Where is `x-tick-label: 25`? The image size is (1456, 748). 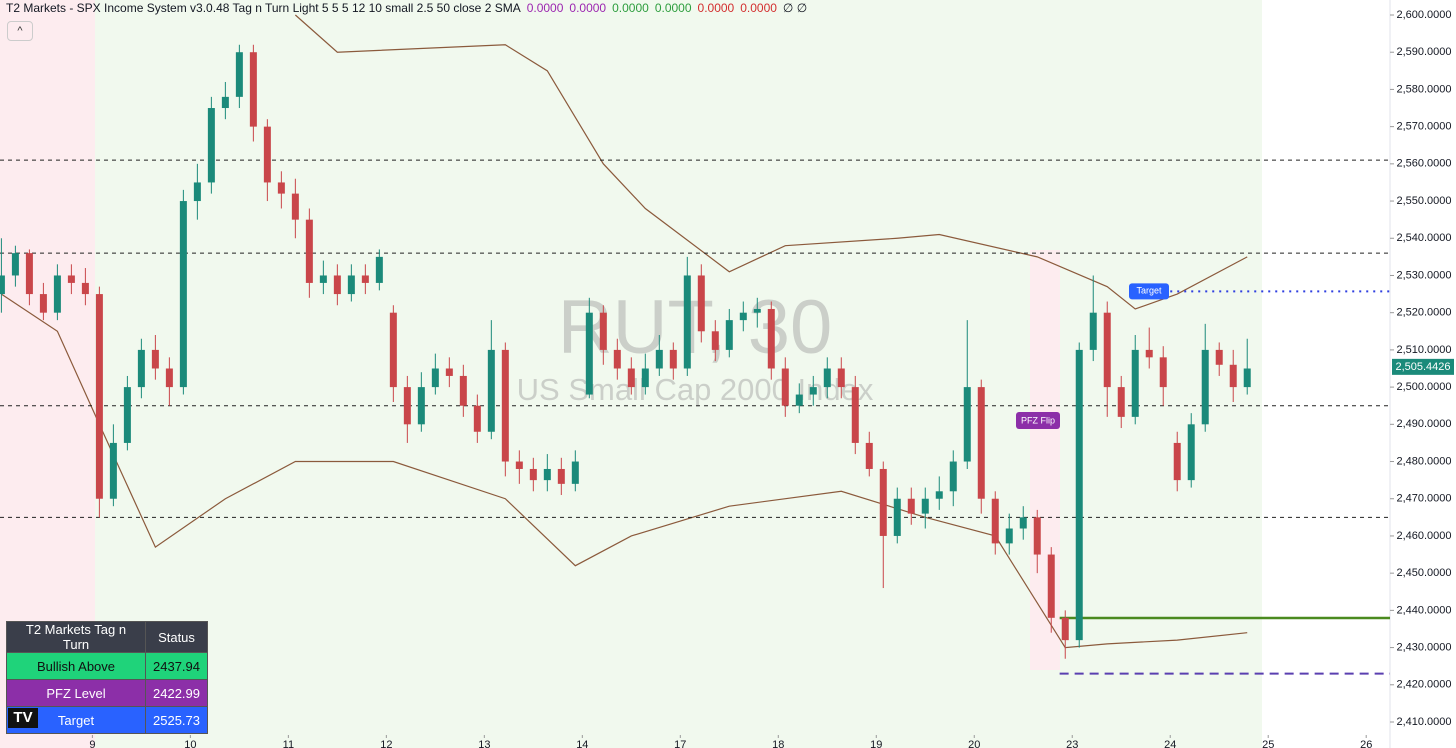
x-tick-label: 25 is located at coordinates (1268, 743).